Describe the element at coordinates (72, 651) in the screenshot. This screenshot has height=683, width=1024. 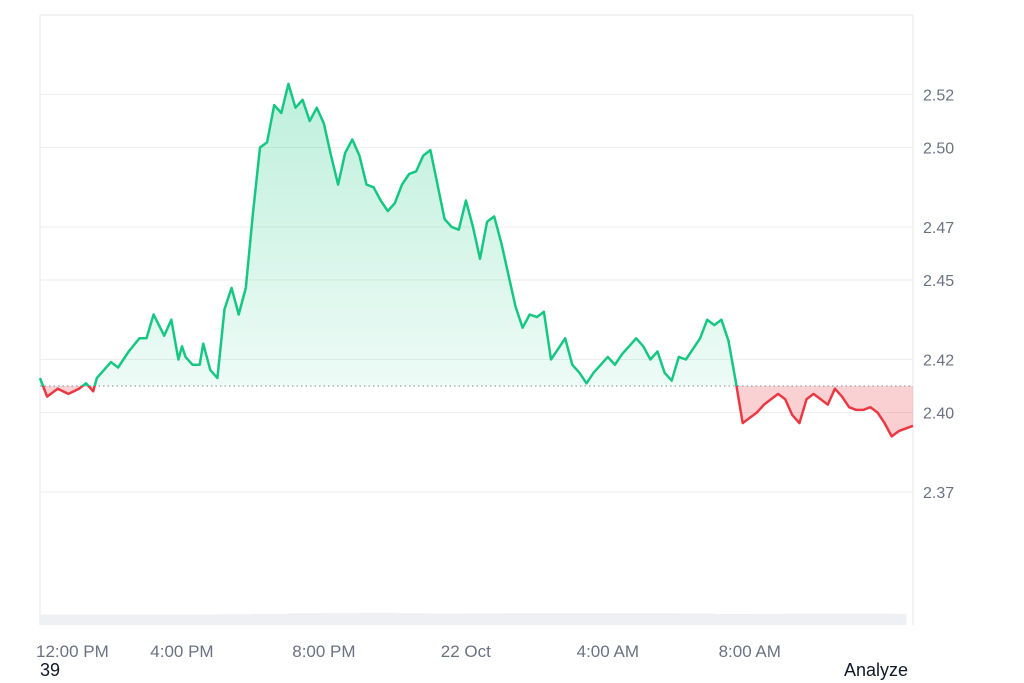
I see `x-tick-label: 12:00 PM` at that location.